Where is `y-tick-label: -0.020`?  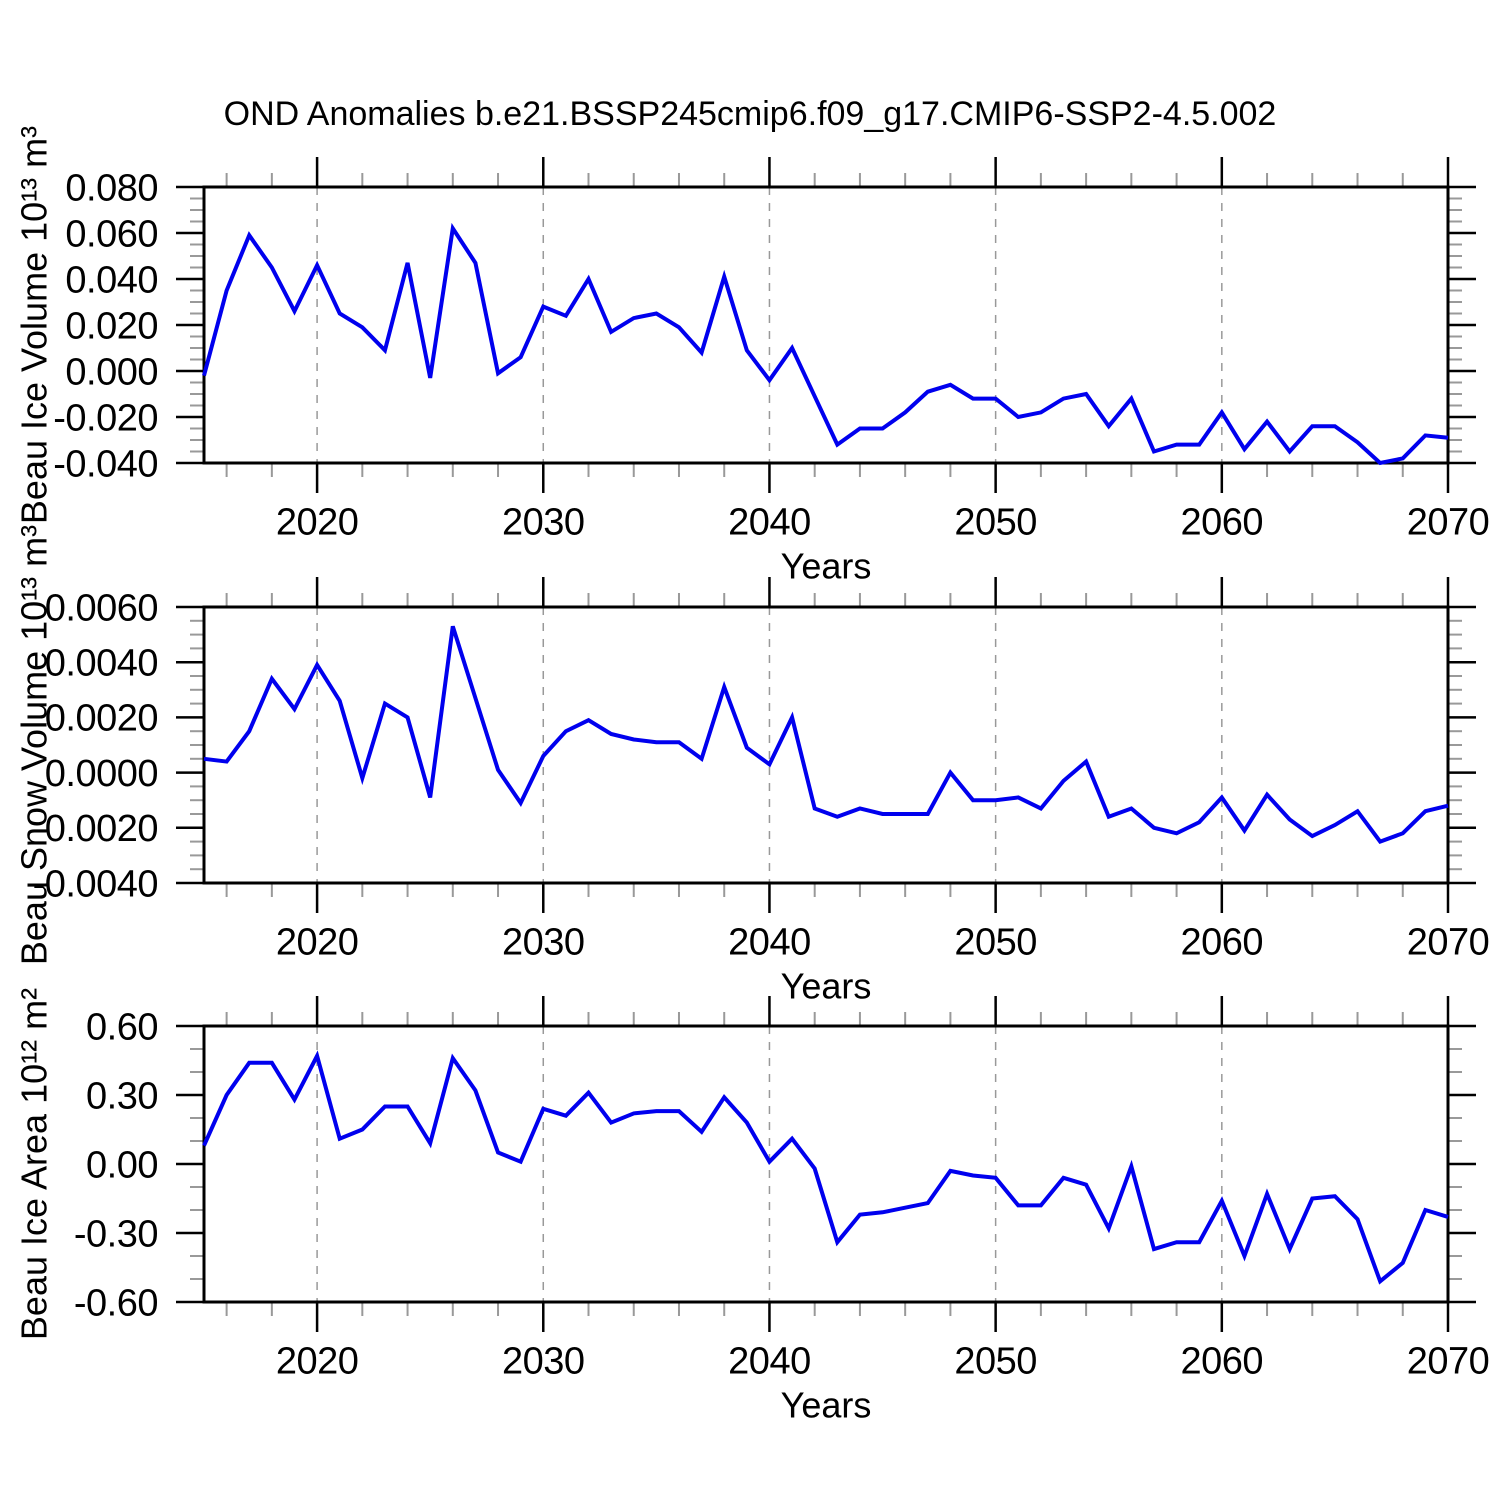
y-tick-label: -0.020 is located at coordinates (105, 418).